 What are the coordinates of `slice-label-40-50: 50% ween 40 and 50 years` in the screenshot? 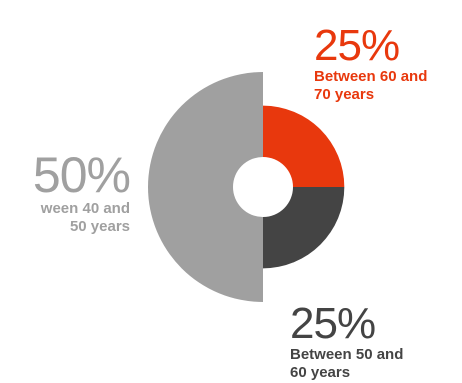 It's located at (81, 191).